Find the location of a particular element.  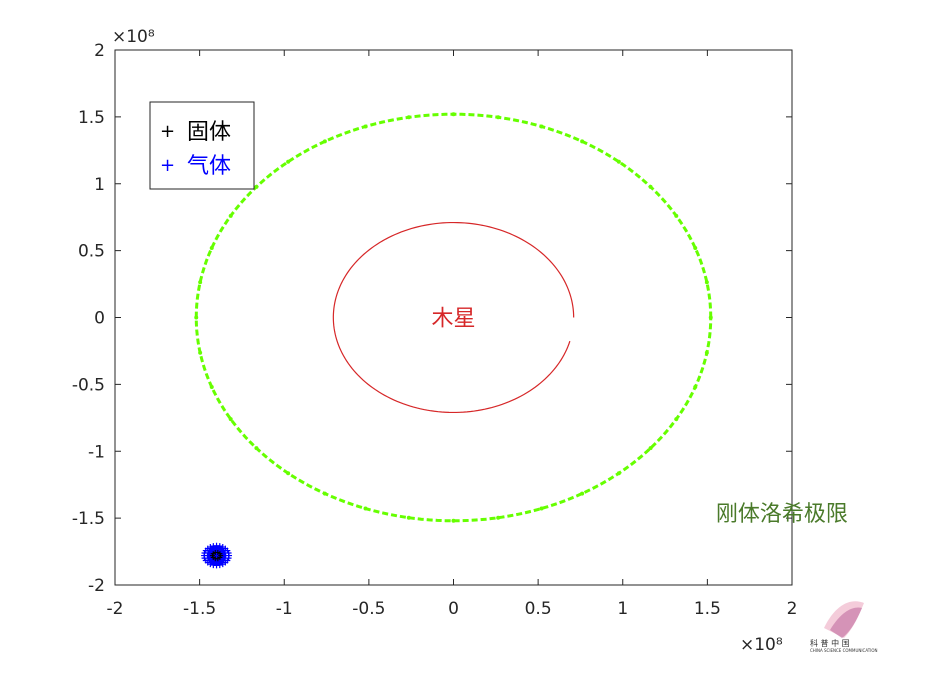

y-tick-label: 2 is located at coordinates (99, 51).